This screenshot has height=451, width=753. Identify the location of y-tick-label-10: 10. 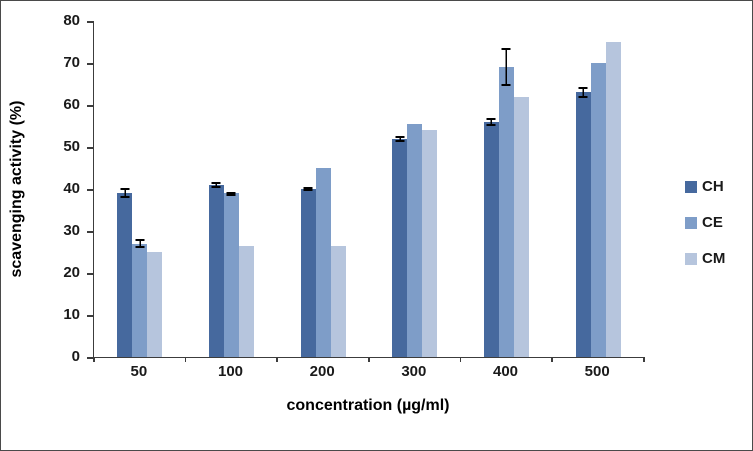
(71, 314).